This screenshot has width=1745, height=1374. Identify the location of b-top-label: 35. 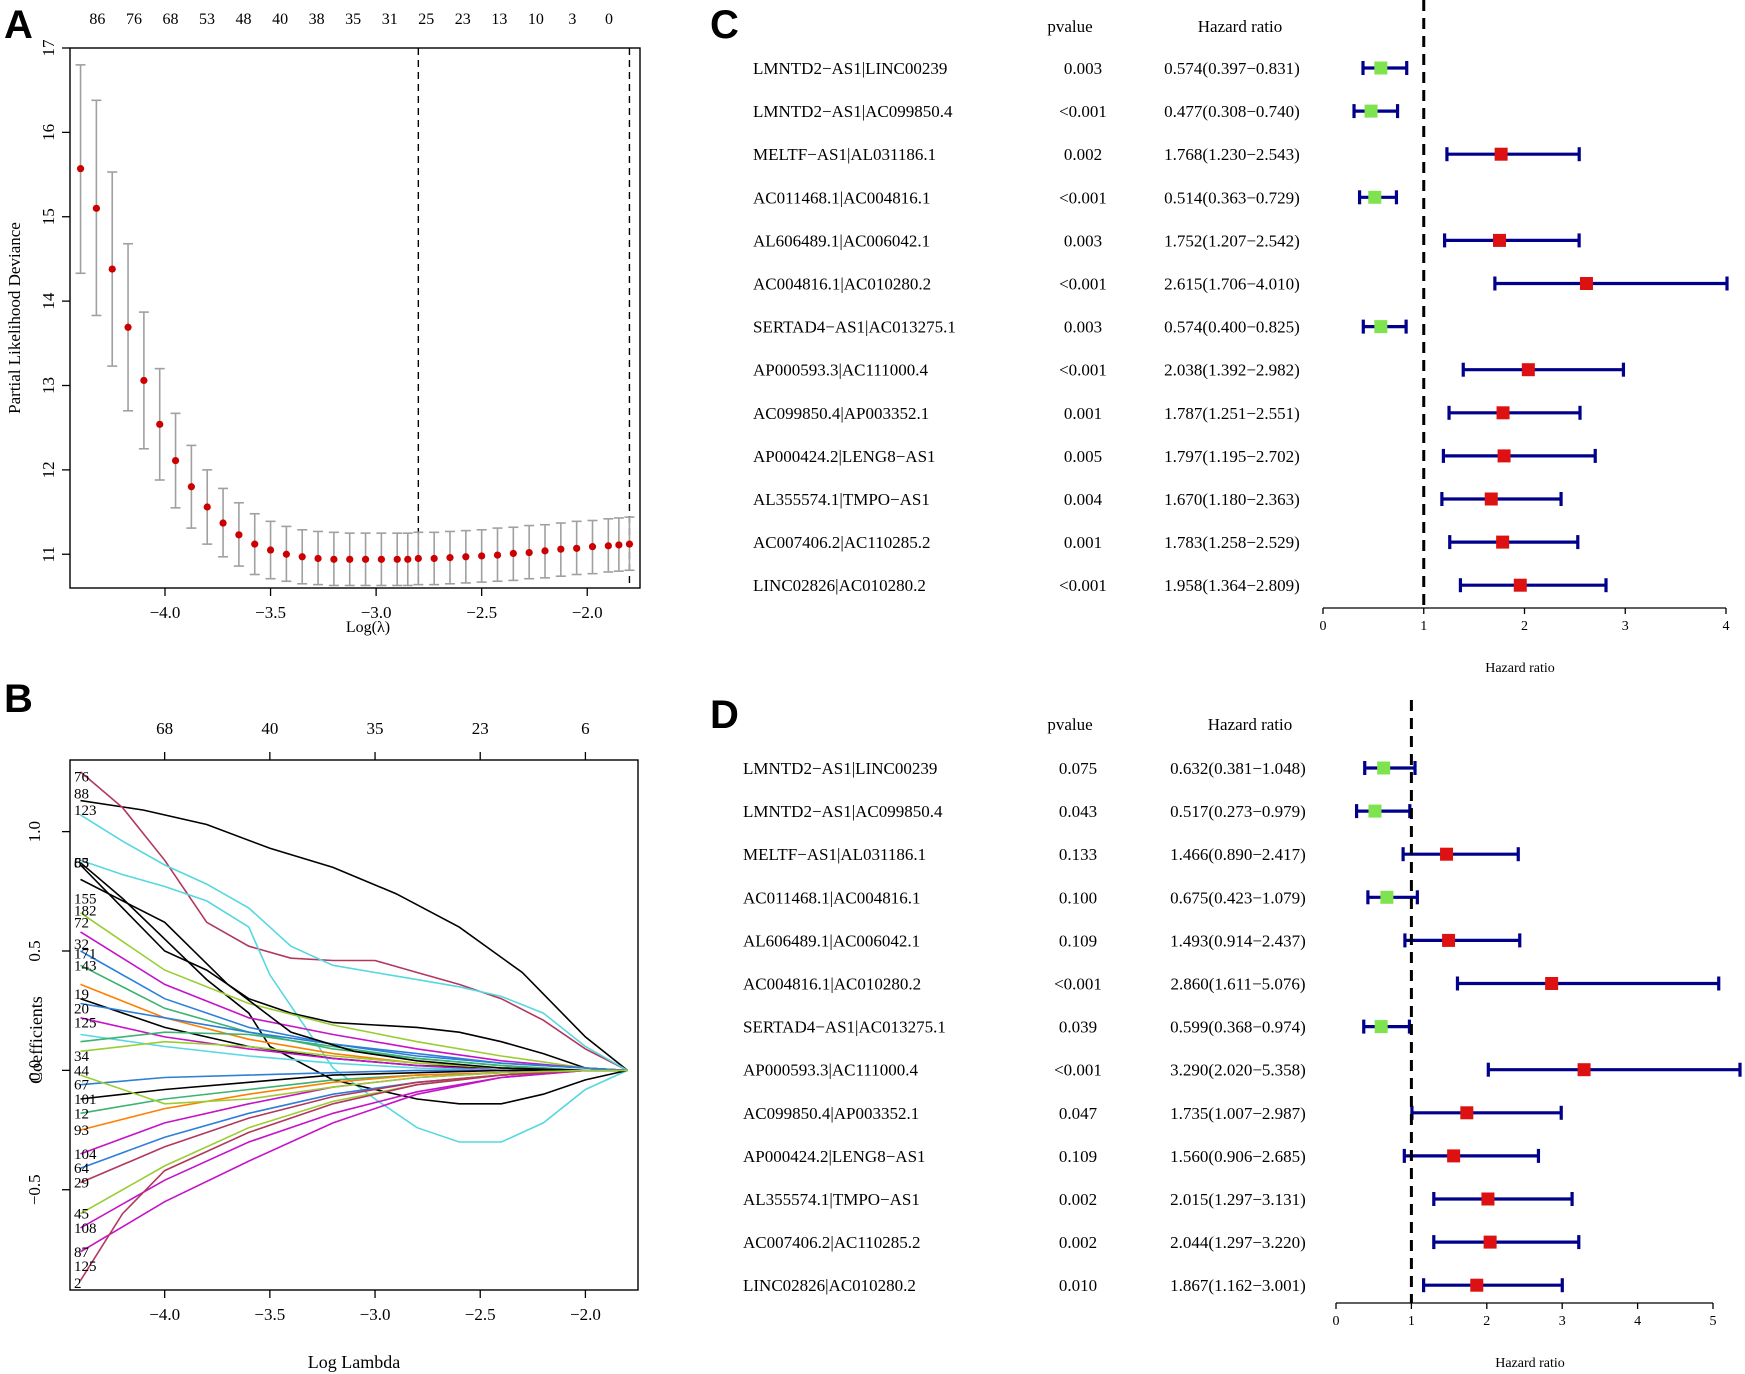
(375, 728).